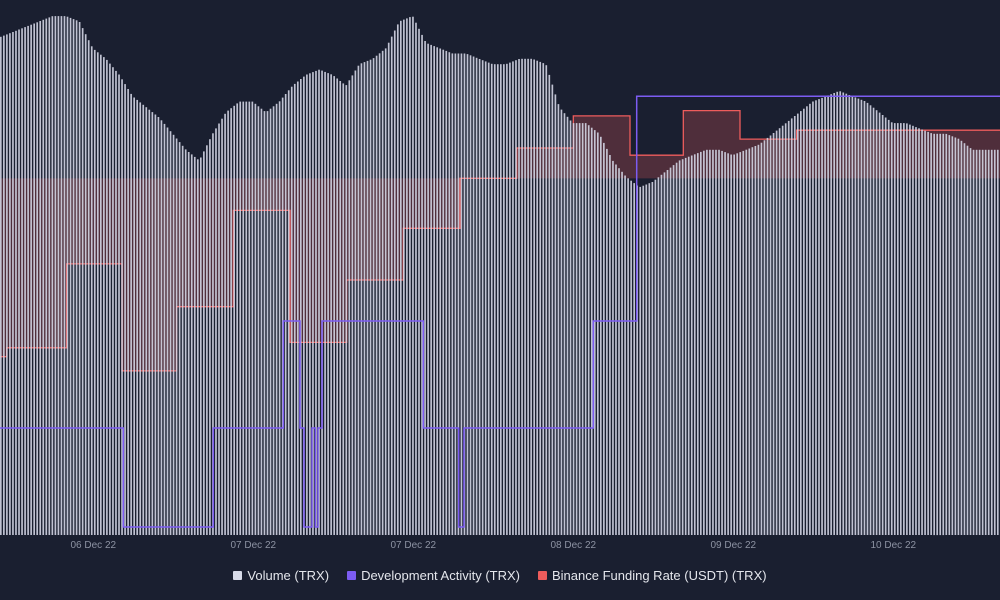 This screenshot has height=600, width=1000. Describe the element at coordinates (94, 545) in the screenshot. I see `x-tick-label: 06 Dec 22` at that location.